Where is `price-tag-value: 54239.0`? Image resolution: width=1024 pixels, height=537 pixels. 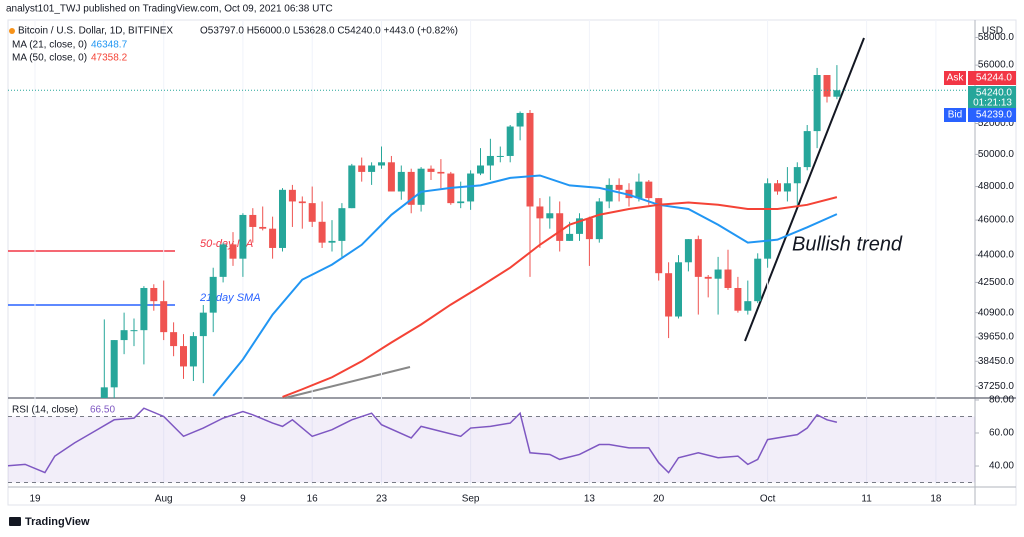 price-tag-value: 54239.0 is located at coordinates (994, 115).